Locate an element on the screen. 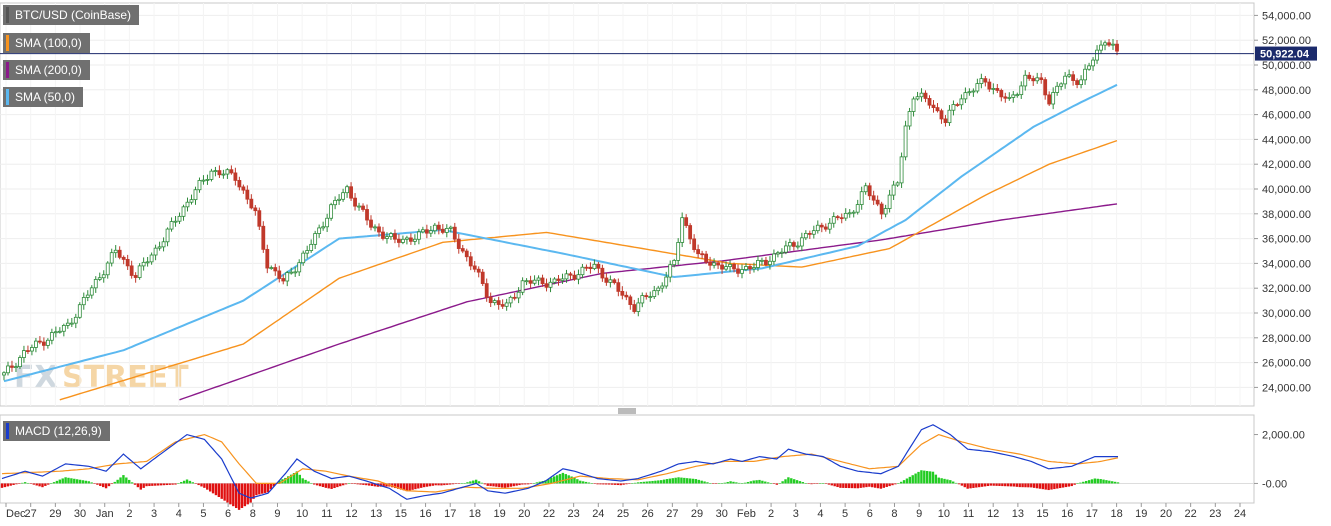 The width and height of the screenshot is (1331, 526). panel-resize-handle is located at coordinates (627, 410).